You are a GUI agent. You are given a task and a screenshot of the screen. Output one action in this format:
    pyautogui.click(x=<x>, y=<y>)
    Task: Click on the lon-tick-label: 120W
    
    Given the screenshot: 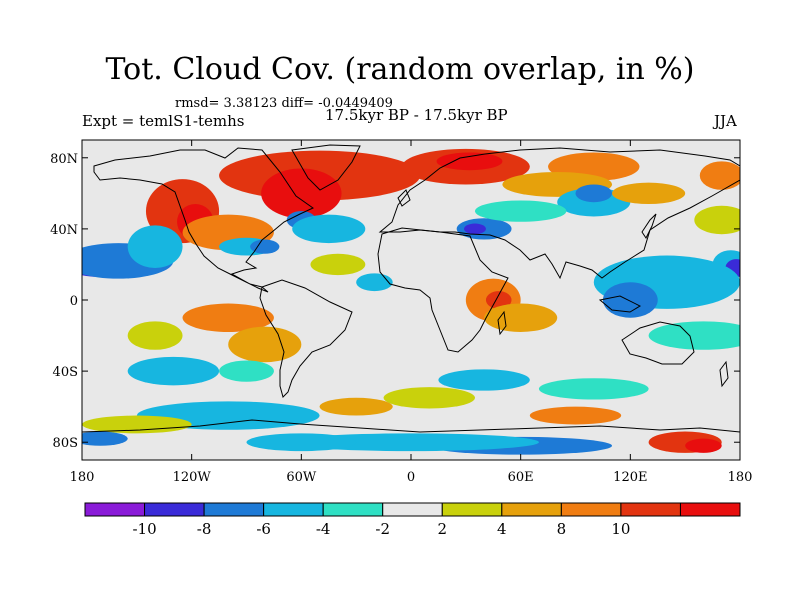 What is the action you would take?
    pyautogui.click(x=192, y=477)
    